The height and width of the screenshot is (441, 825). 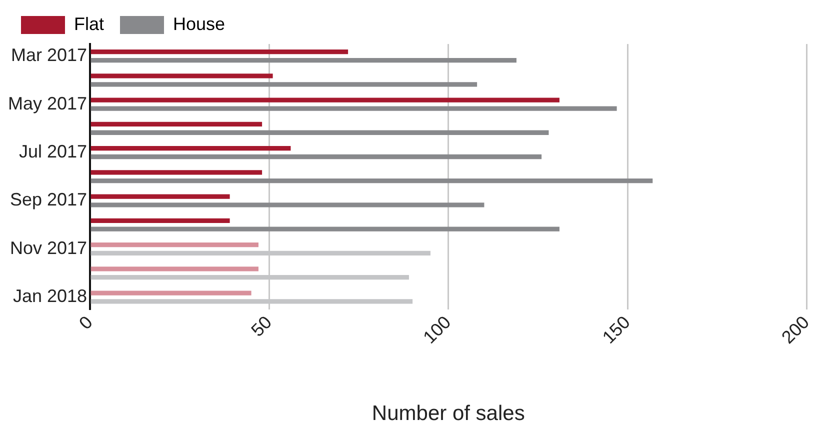 I want to click on x-axis-title: Number of sales, so click(x=448, y=414).